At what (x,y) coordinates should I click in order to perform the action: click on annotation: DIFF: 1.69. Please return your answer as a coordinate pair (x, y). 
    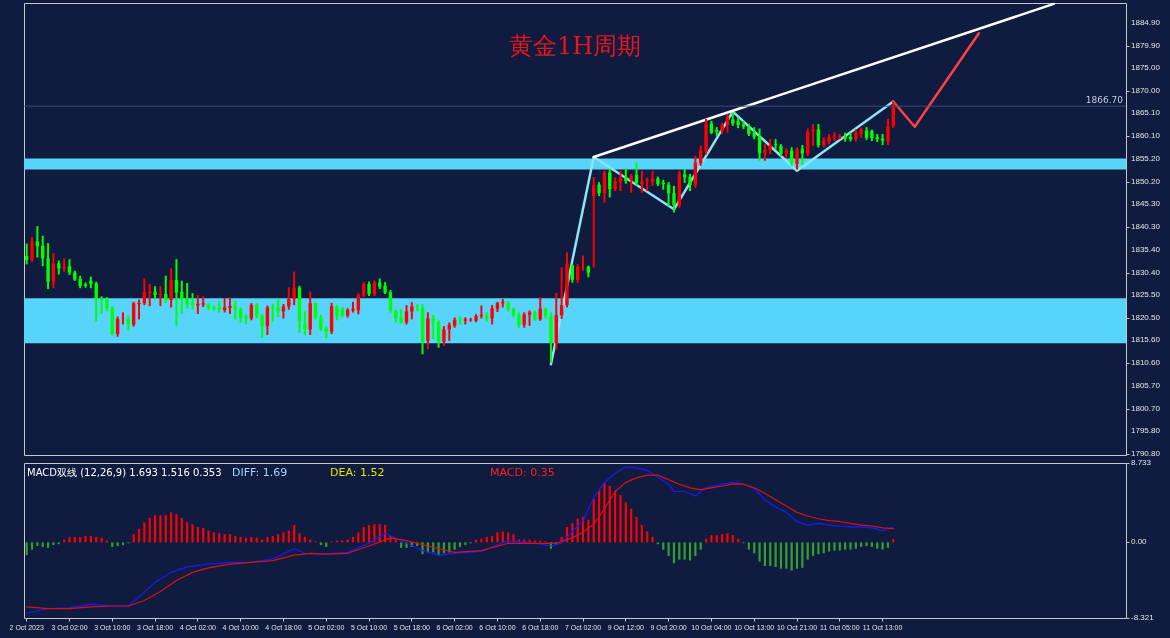
    Looking at the image, I should click on (260, 472).